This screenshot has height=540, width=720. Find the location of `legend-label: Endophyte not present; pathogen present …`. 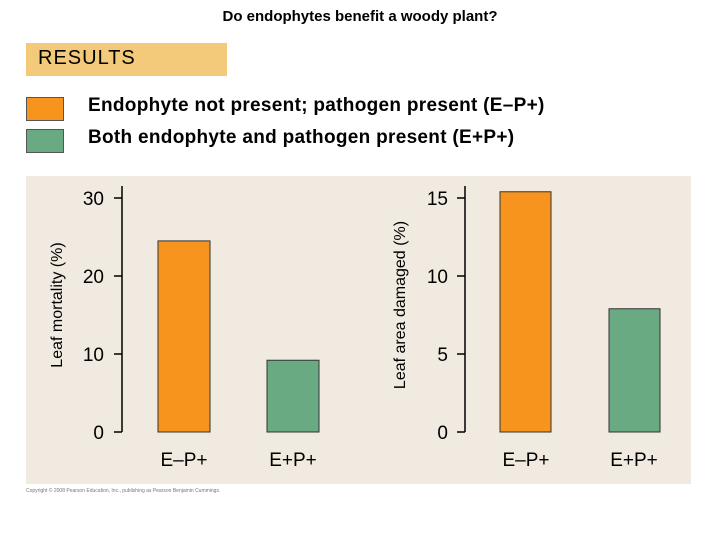

legend-label: Endophyte not present; pathogen present … is located at coordinates (316, 105).